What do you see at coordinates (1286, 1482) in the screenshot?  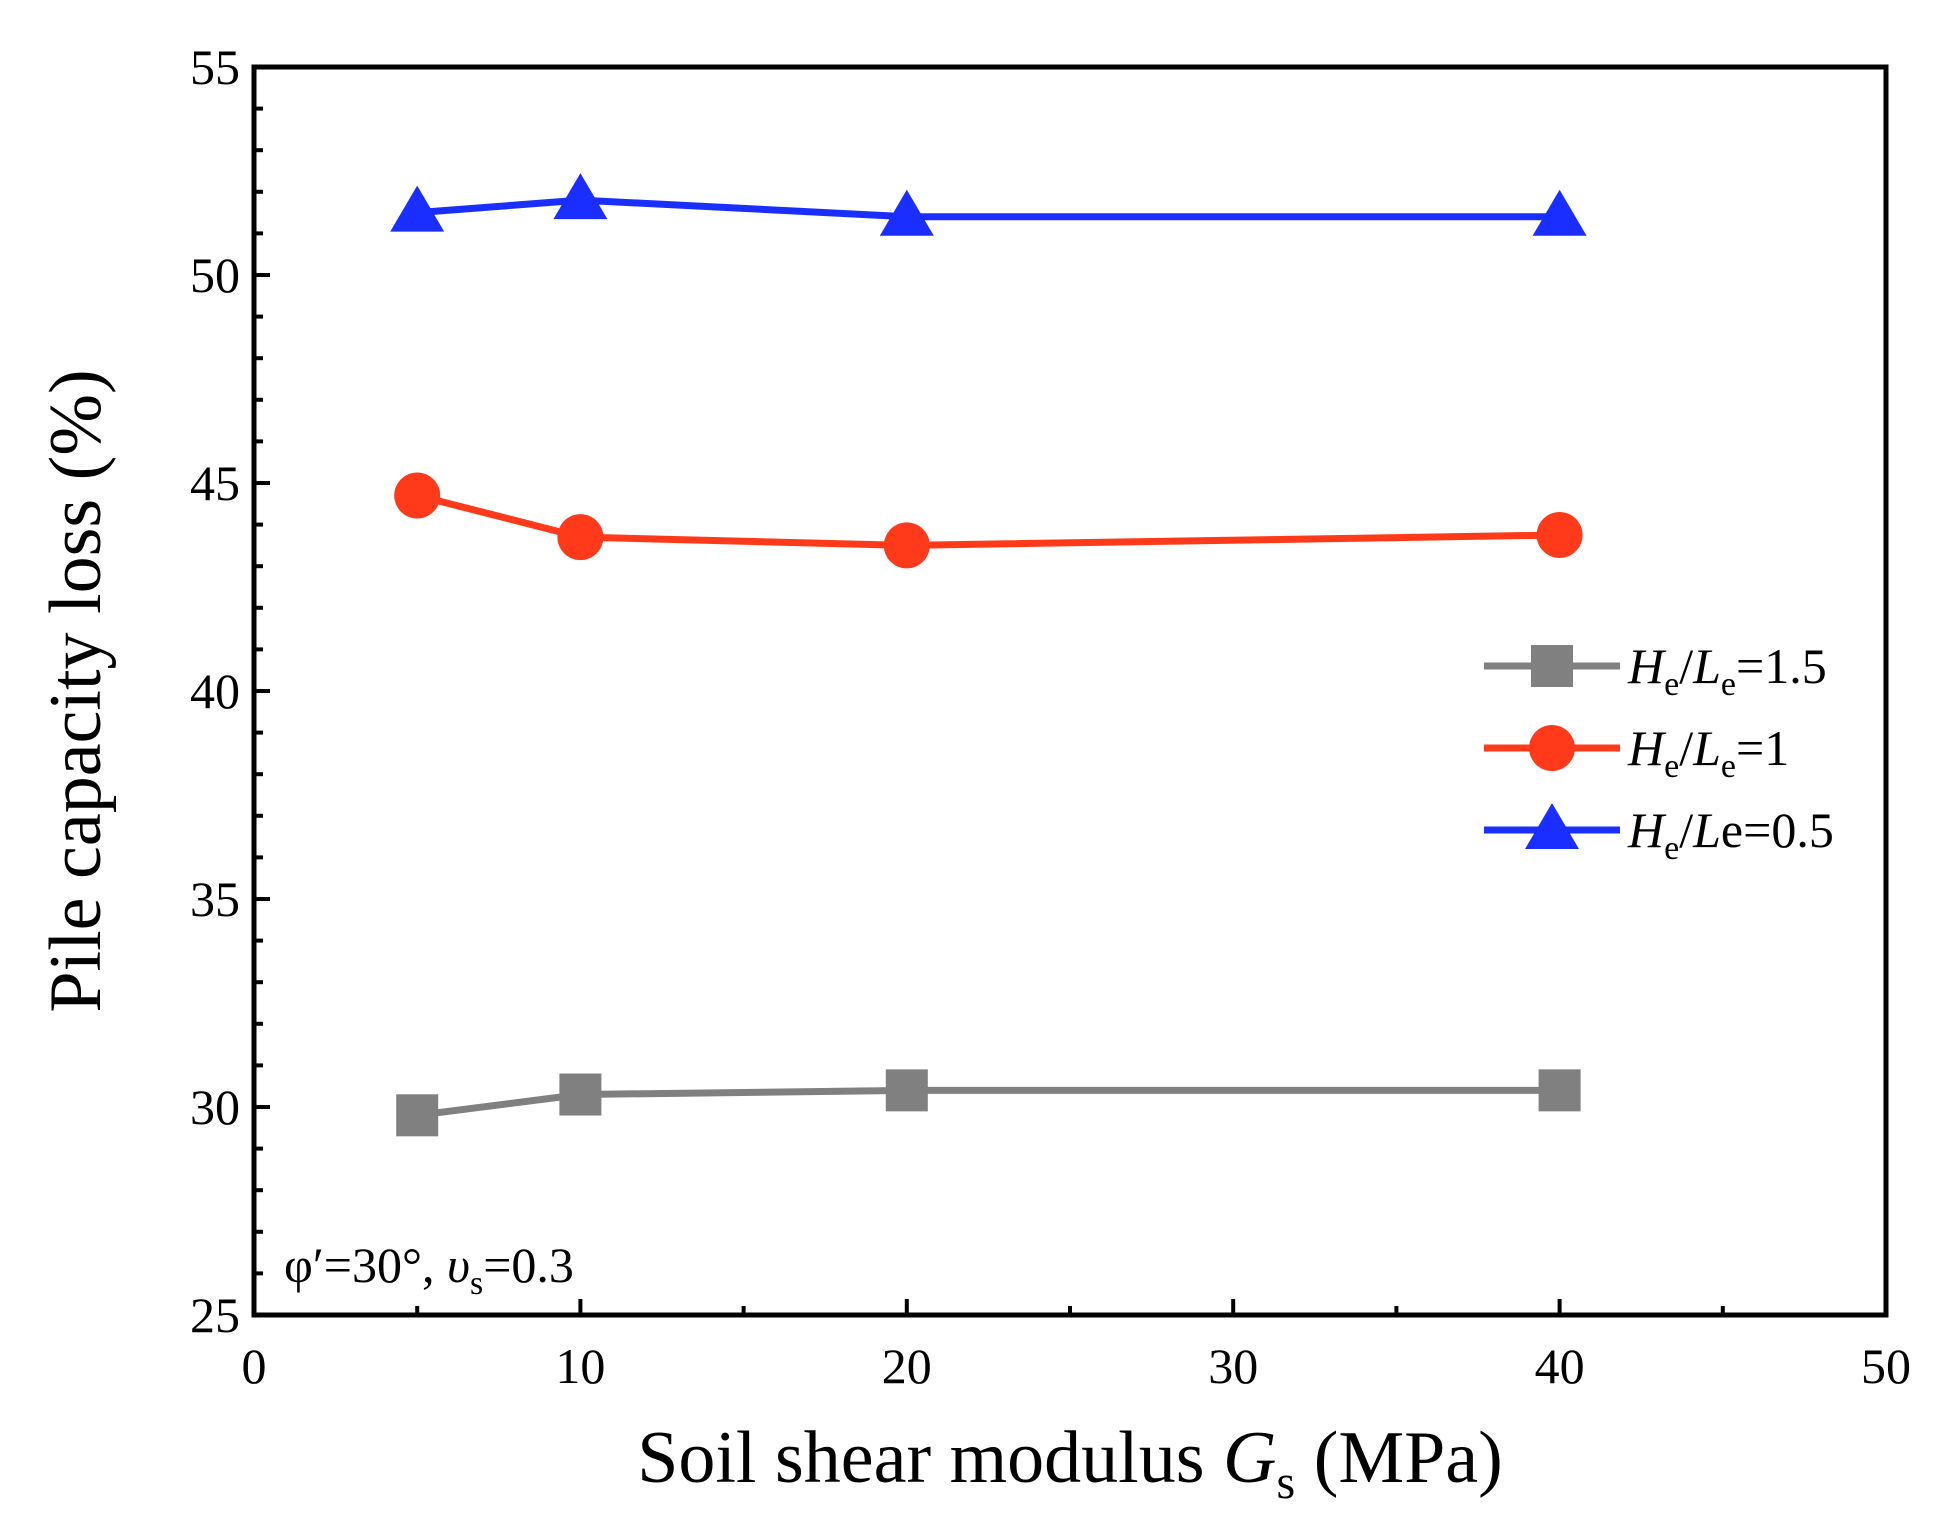 I see `x-axis-title-sub: s` at bounding box center [1286, 1482].